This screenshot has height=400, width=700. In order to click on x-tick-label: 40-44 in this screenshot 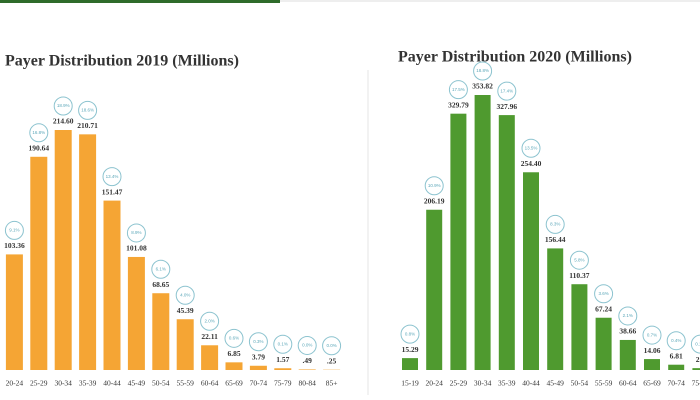, I will do `click(112, 383)`.